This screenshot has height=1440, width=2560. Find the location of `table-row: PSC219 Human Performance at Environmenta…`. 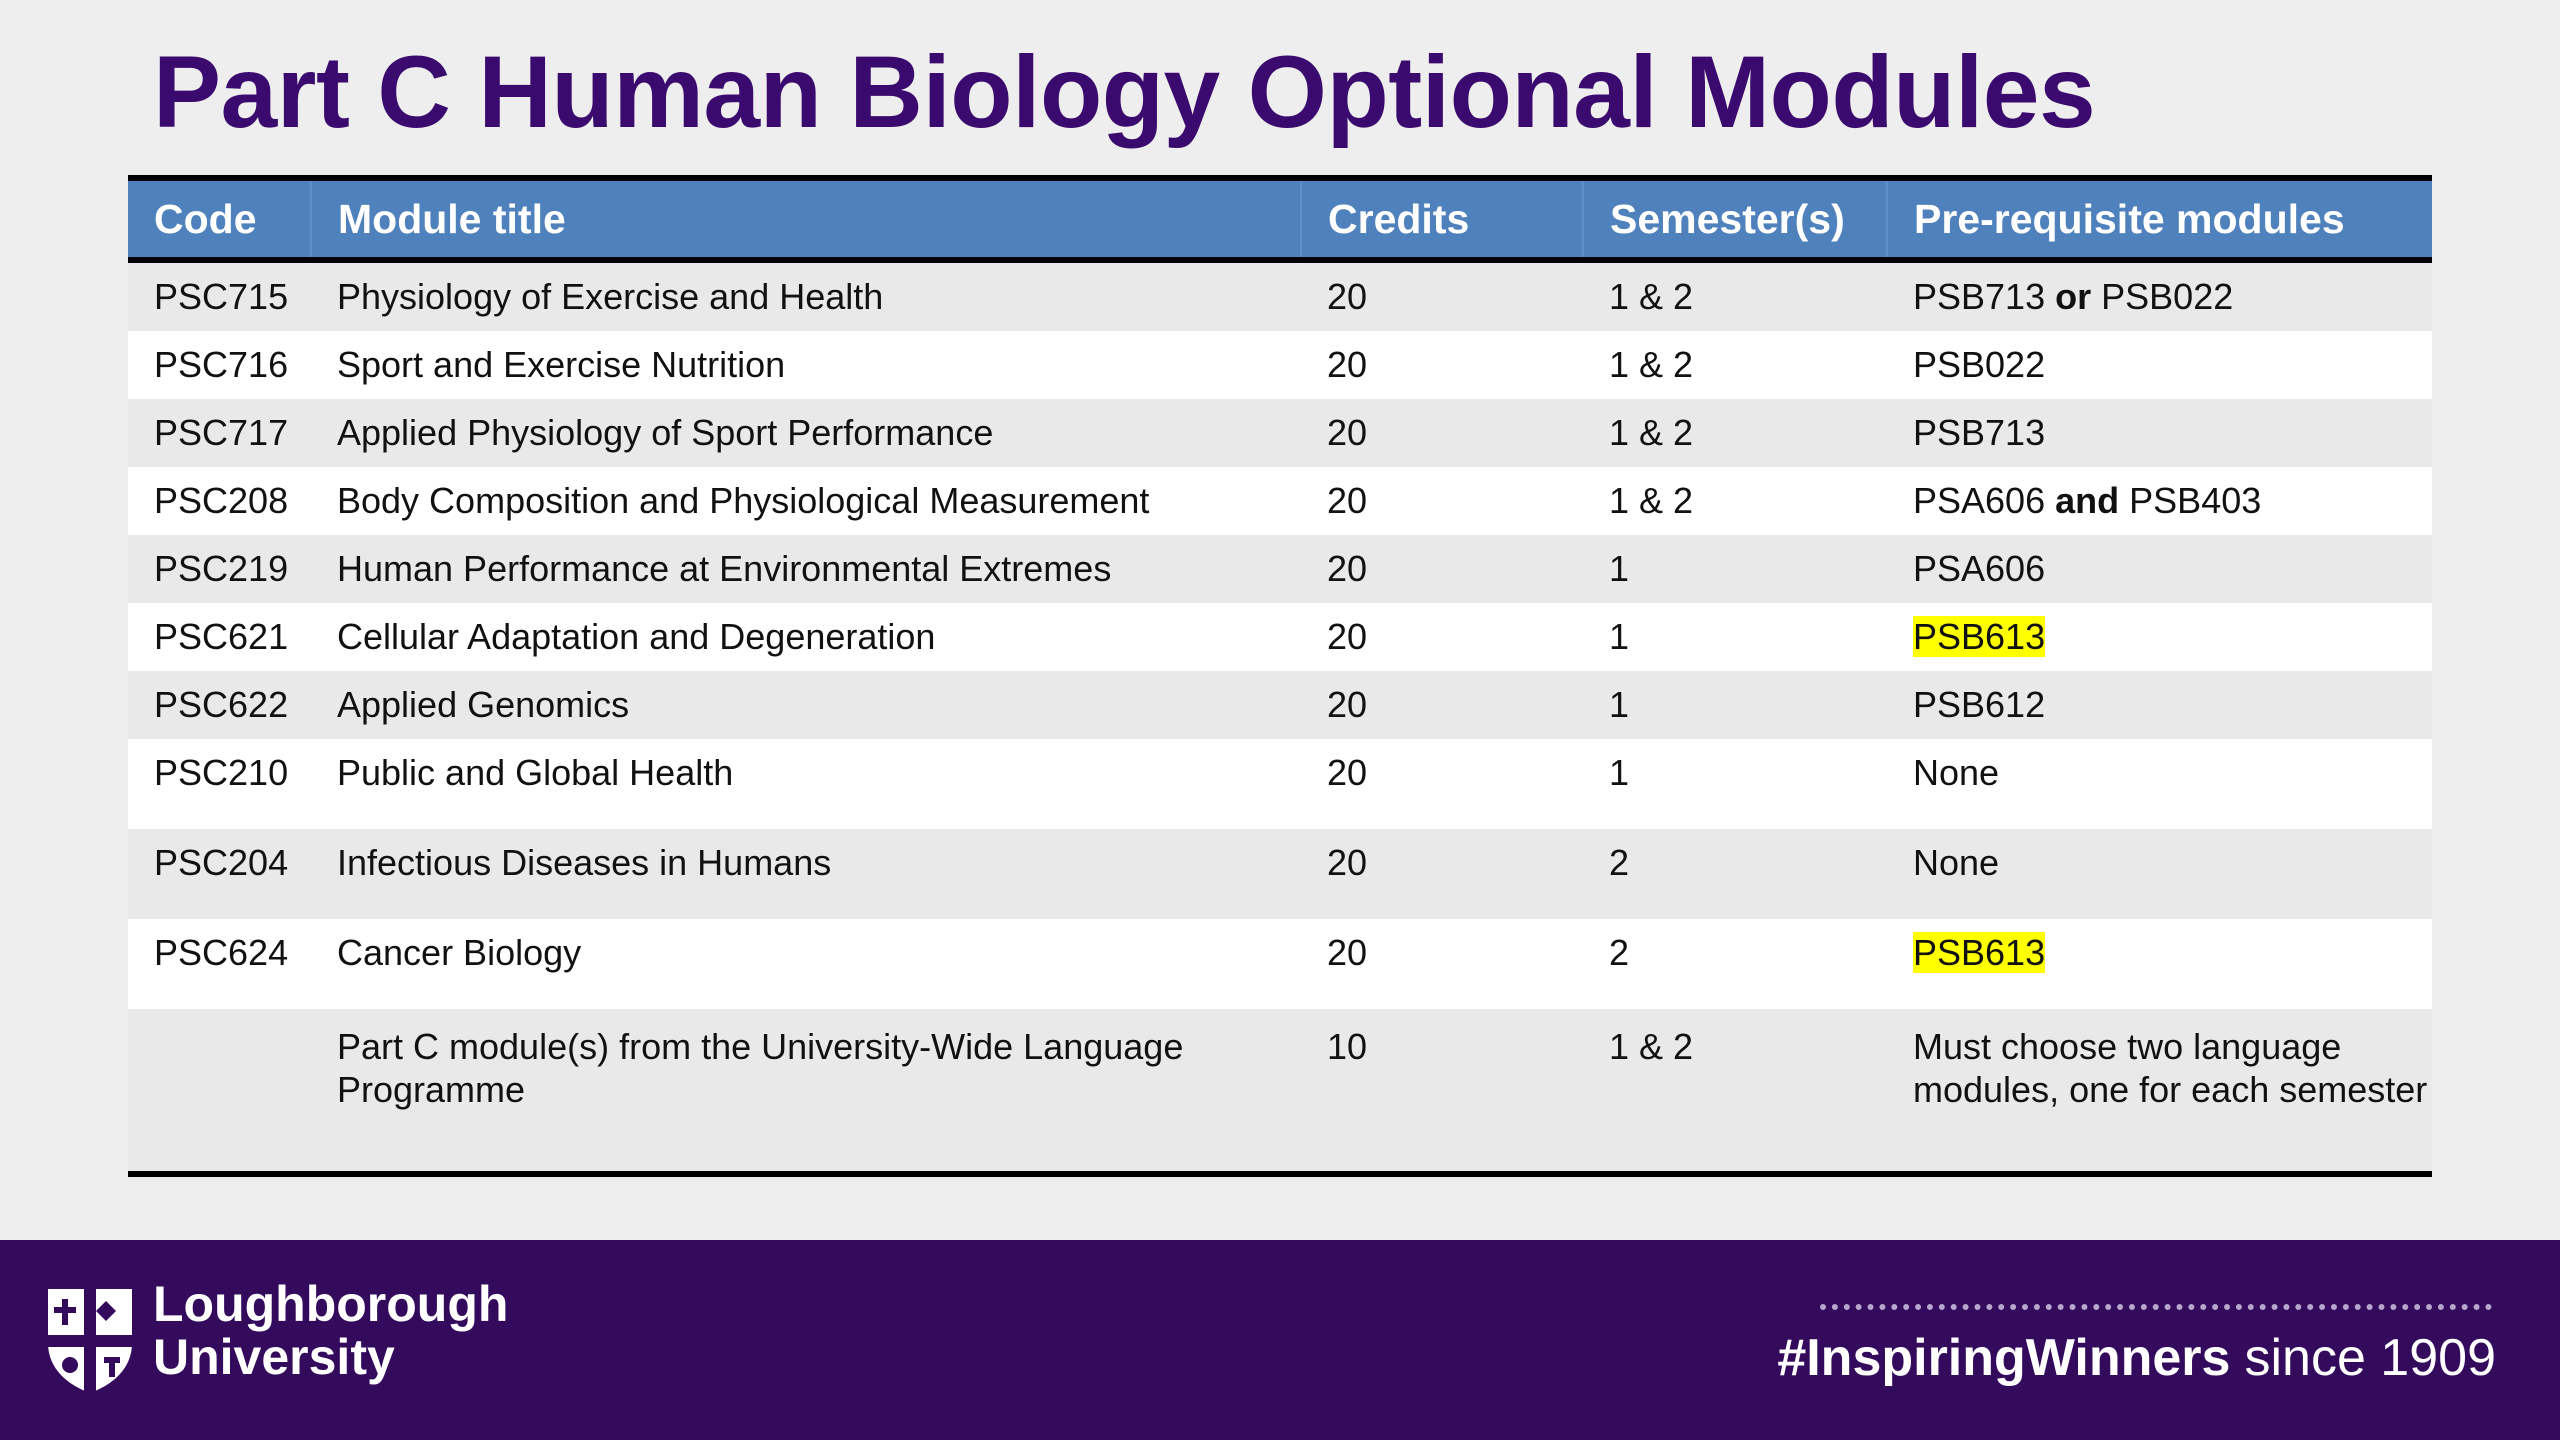

table-row: PSC219 Human Performance at Environmenta… is located at coordinates (1280, 569).